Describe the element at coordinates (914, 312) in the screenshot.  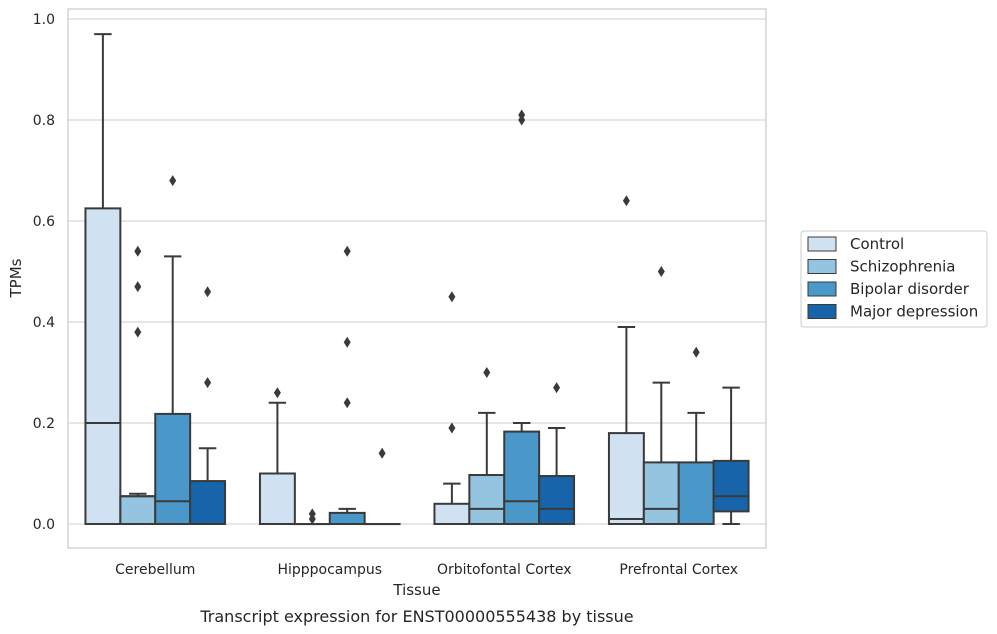
I see `legend-label: Major depression` at that location.